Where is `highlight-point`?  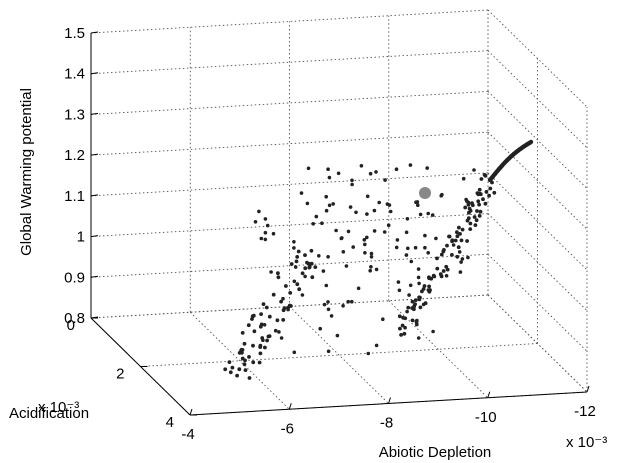 highlight-point is located at coordinates (425, 193).